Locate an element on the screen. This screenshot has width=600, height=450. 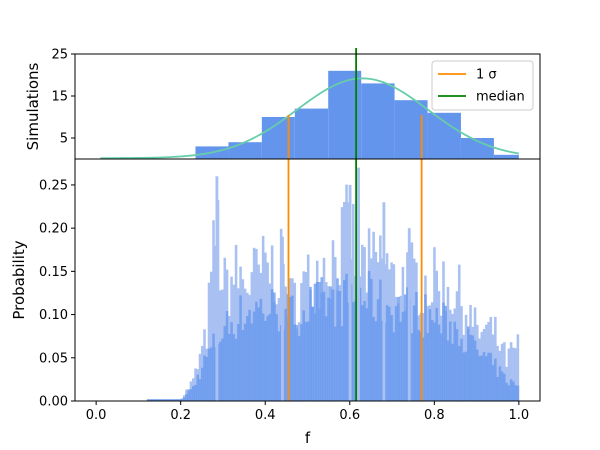
x-axis-label: f is located at coordinates (308, 438).